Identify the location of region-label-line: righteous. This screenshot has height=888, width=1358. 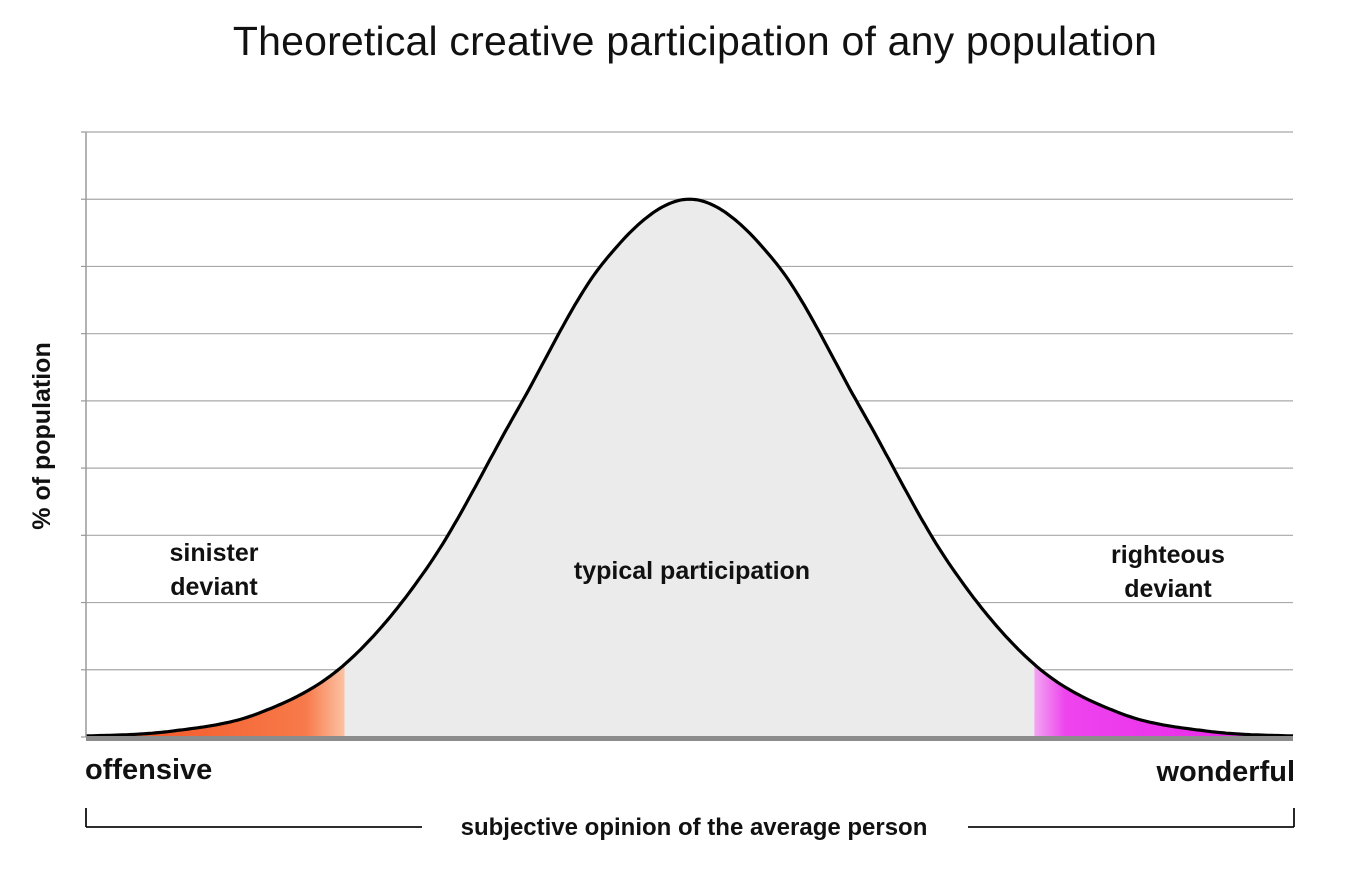
(1168, 555).